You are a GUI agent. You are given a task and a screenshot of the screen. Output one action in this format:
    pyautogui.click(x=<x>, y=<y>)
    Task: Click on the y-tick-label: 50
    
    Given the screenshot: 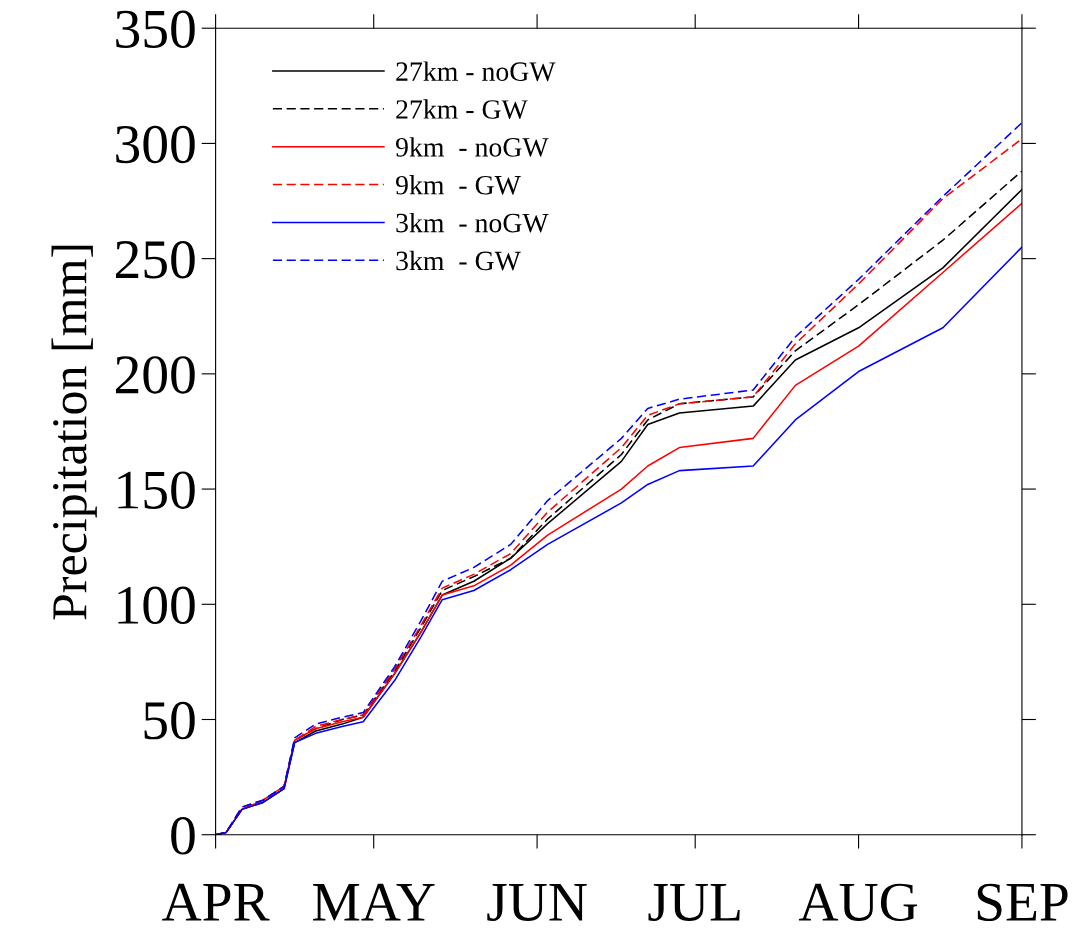 What is the action you would take?
    pyautogui.click(x=169, y=720)
    